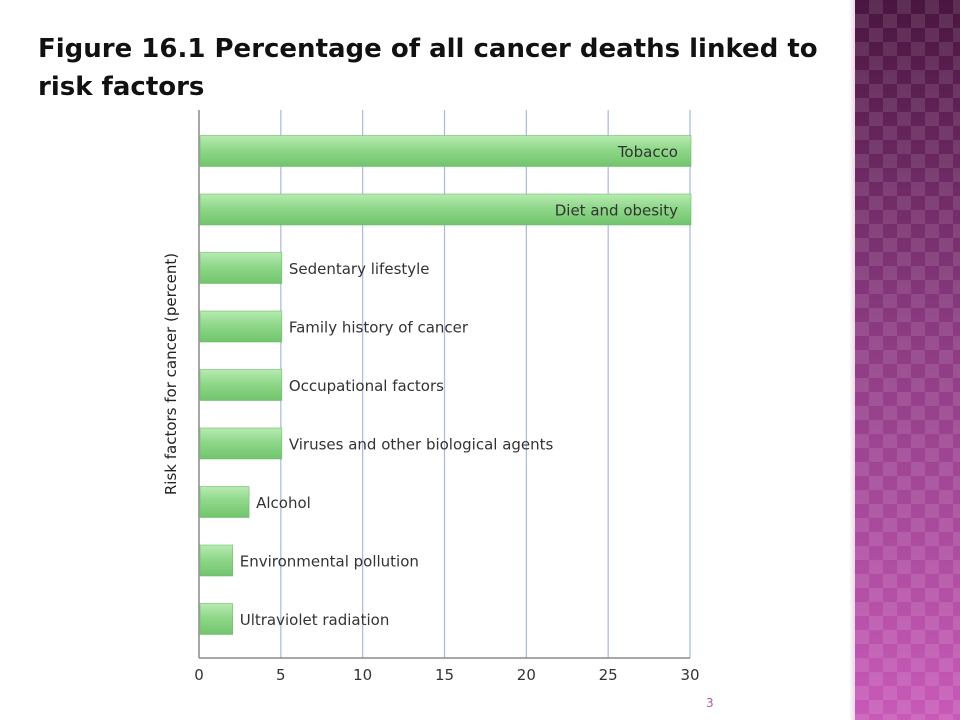 The height and width of the screenshot is (720, 960). Describe the element at coordinates (526, 675) in the screenshot. I see `x-tick-label: 20` at that location.